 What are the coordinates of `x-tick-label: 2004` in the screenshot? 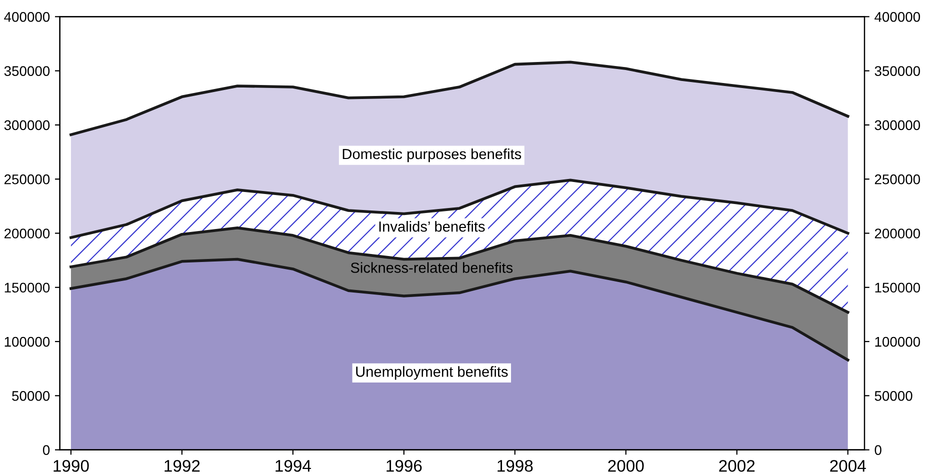 It's located at (848, 466).